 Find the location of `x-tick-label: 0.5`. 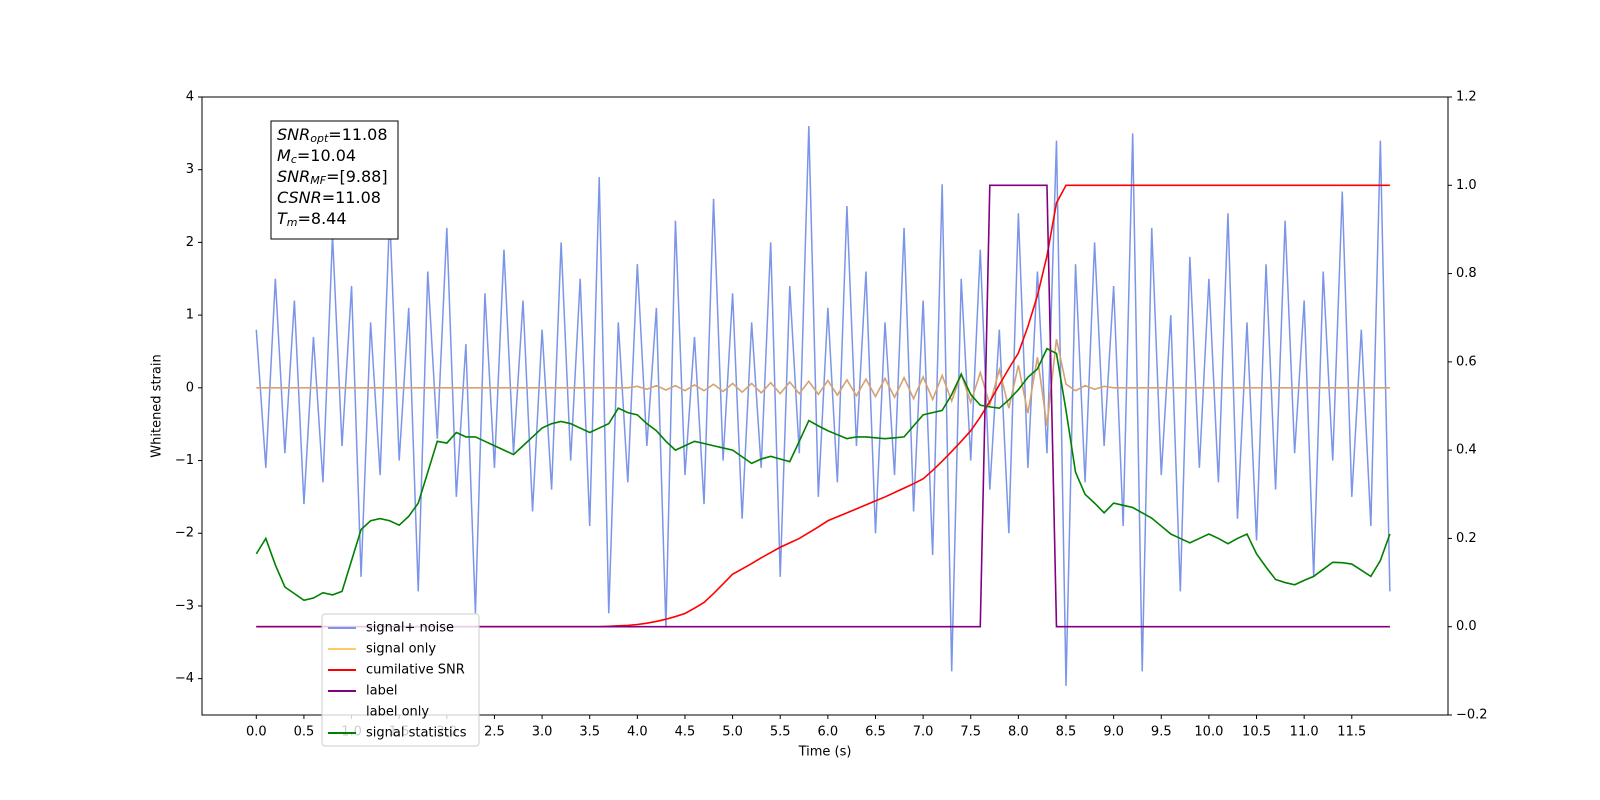

x-tick-label: 0.5 is located at coordinates (304, 732).